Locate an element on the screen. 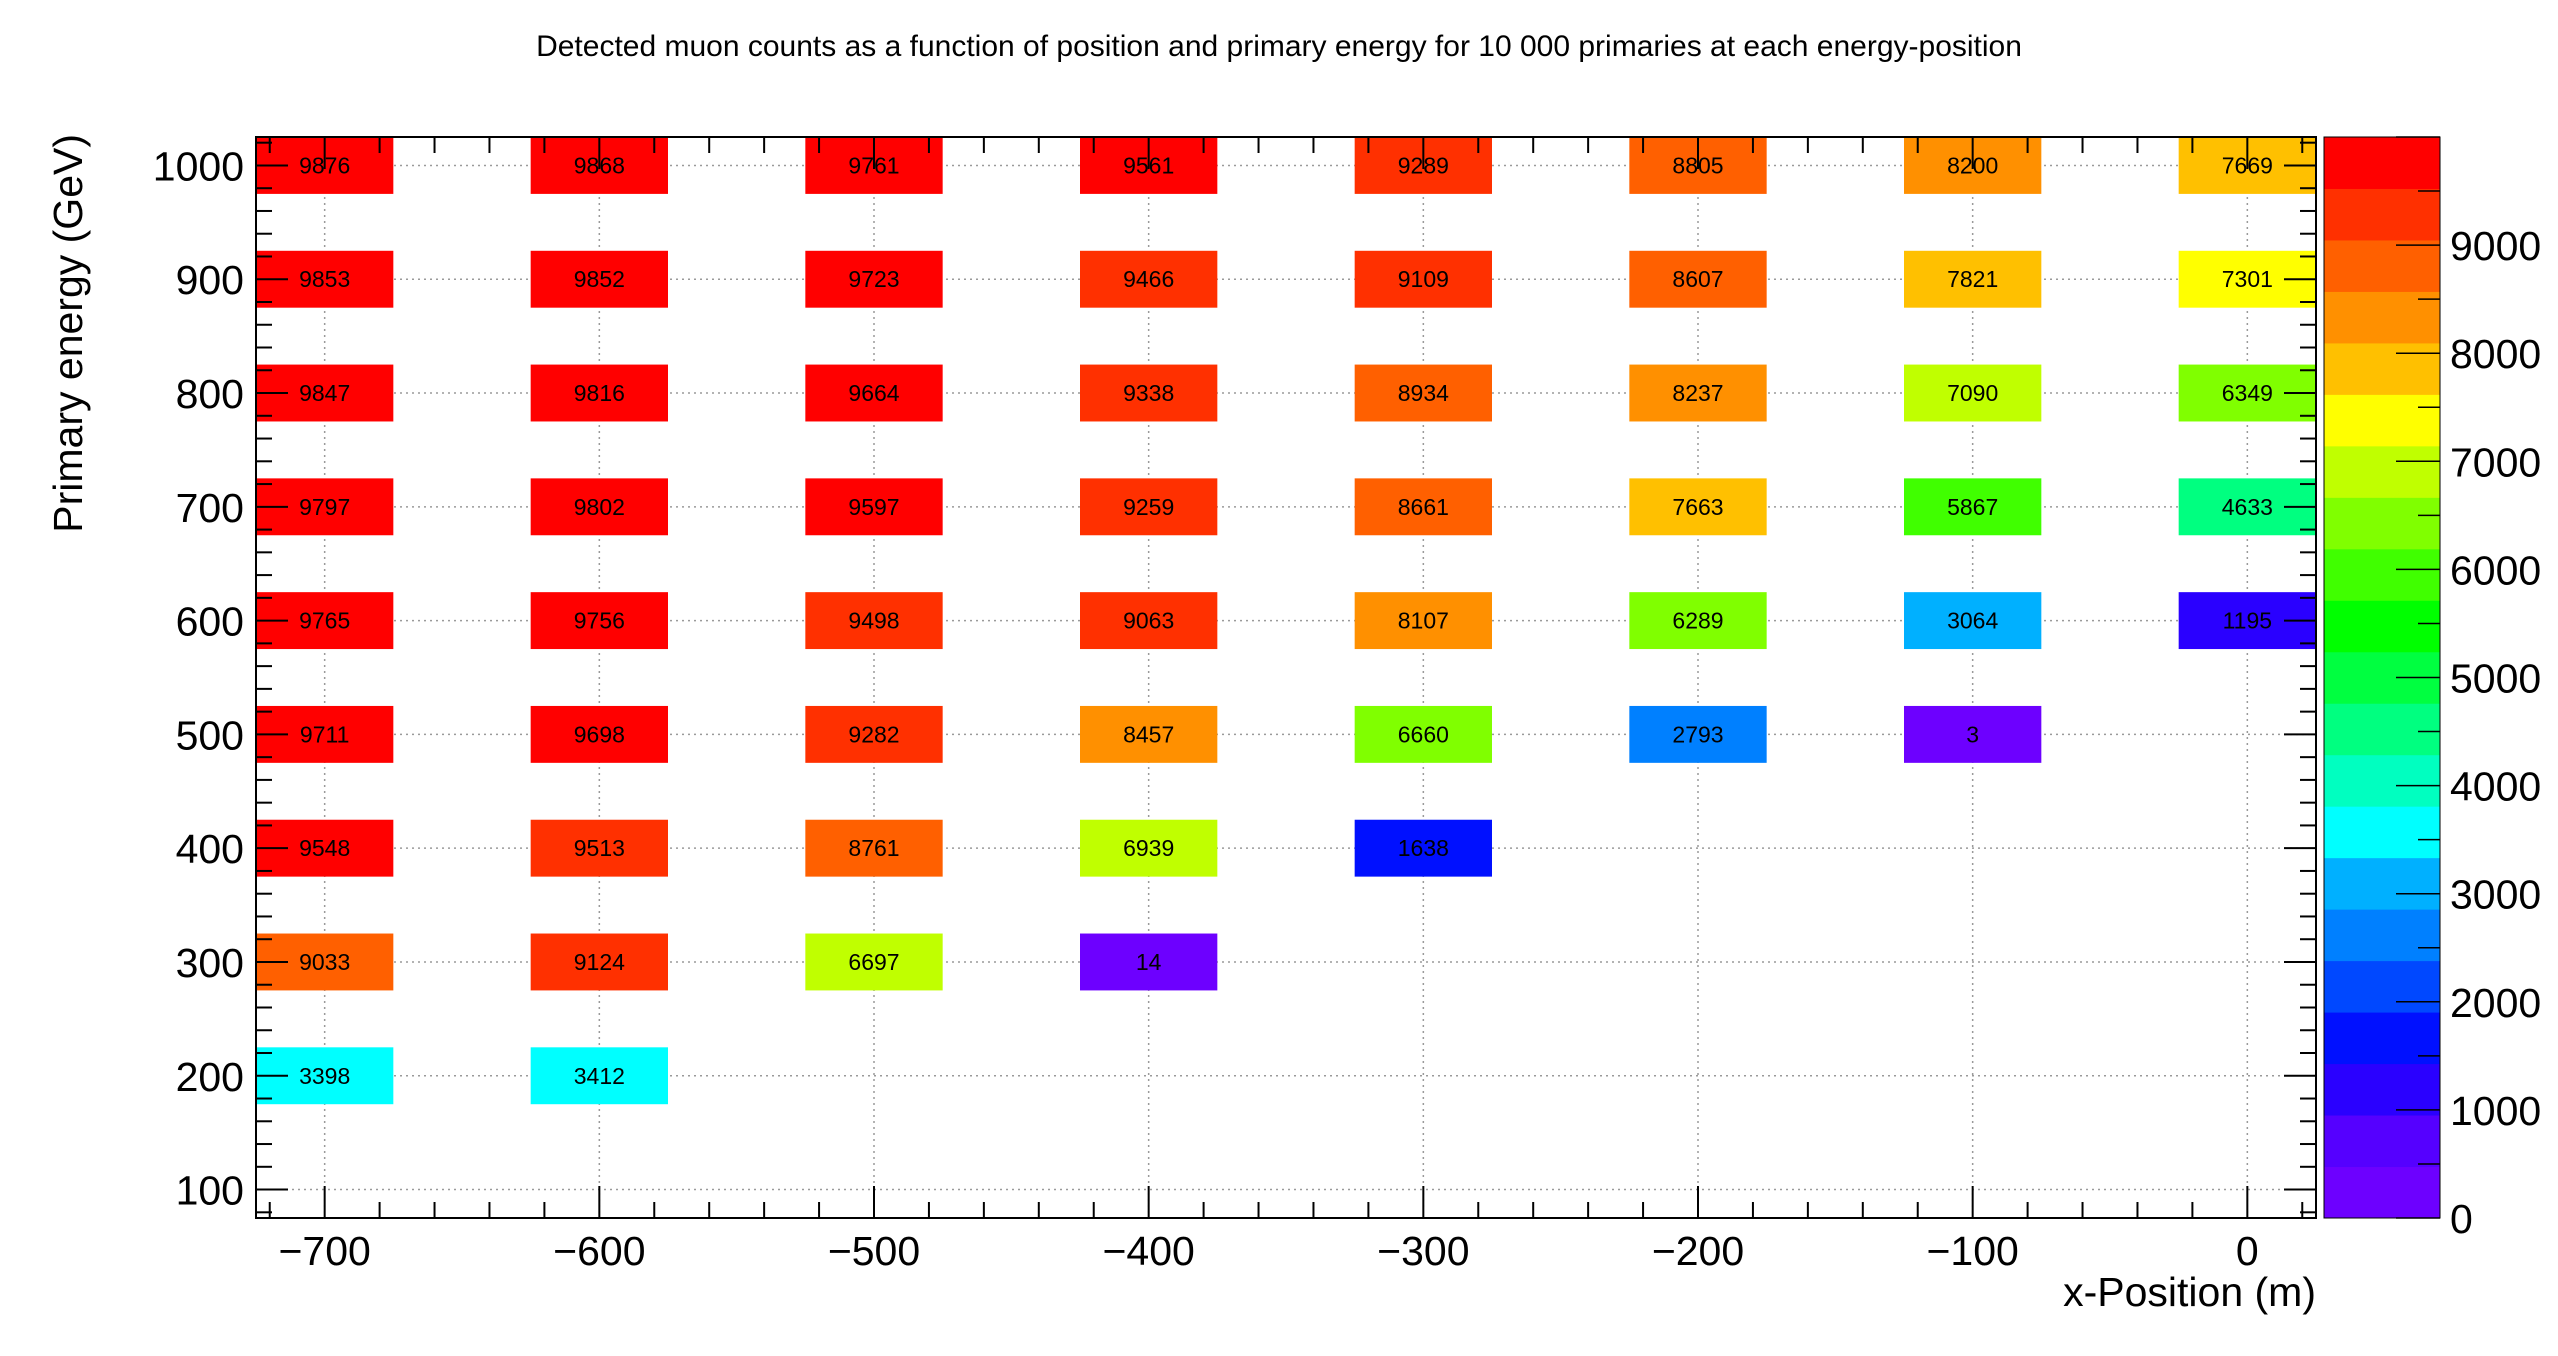 The width and height of the screenshot is (2558, 1356). cell-value-label: 8237 is located at coordinates (1697, 393).